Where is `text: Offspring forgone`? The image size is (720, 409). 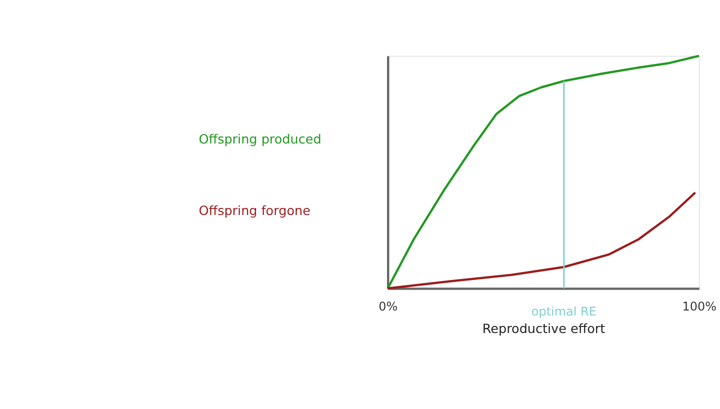
text: Offspring forgone is located at coordinates (254, 211).